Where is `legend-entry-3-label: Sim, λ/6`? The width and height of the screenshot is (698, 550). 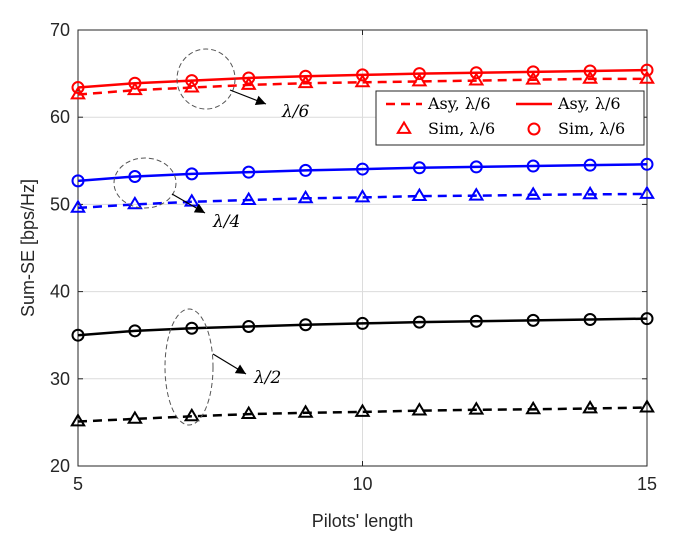 legend-entry-3-label: Sim, λ/6 is located at coordinates (591, 128).